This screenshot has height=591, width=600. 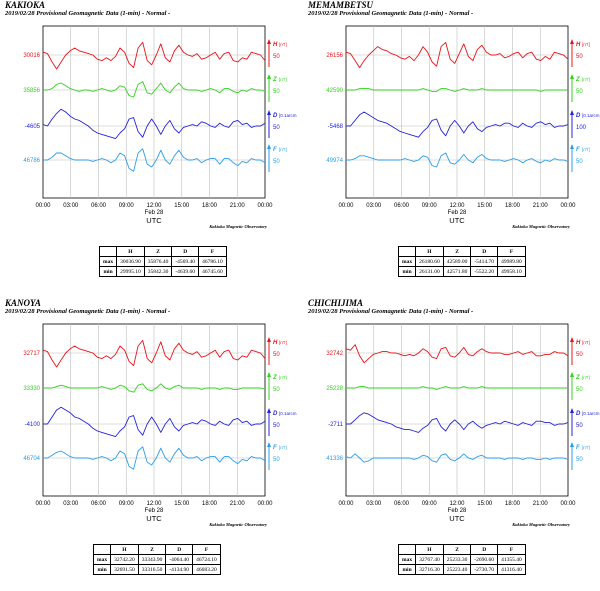 What do you see at coordinates (179, 549) in the screenshot?
I see `table-header: D` at bounding box center [179, 549].